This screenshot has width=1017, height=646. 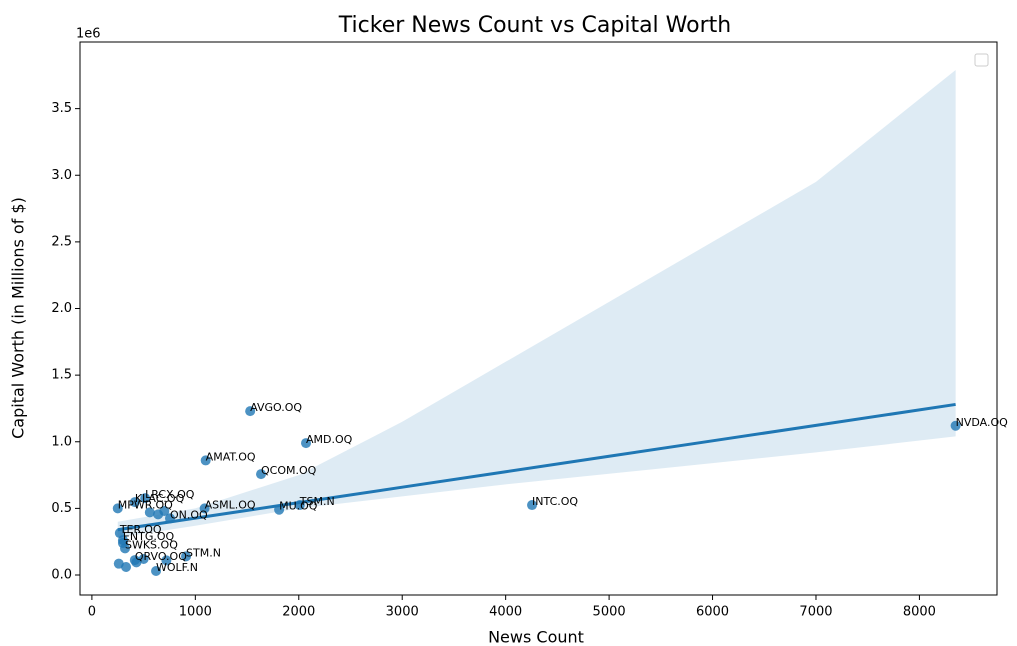 I want to click on legend, so click(x=981, y=60).